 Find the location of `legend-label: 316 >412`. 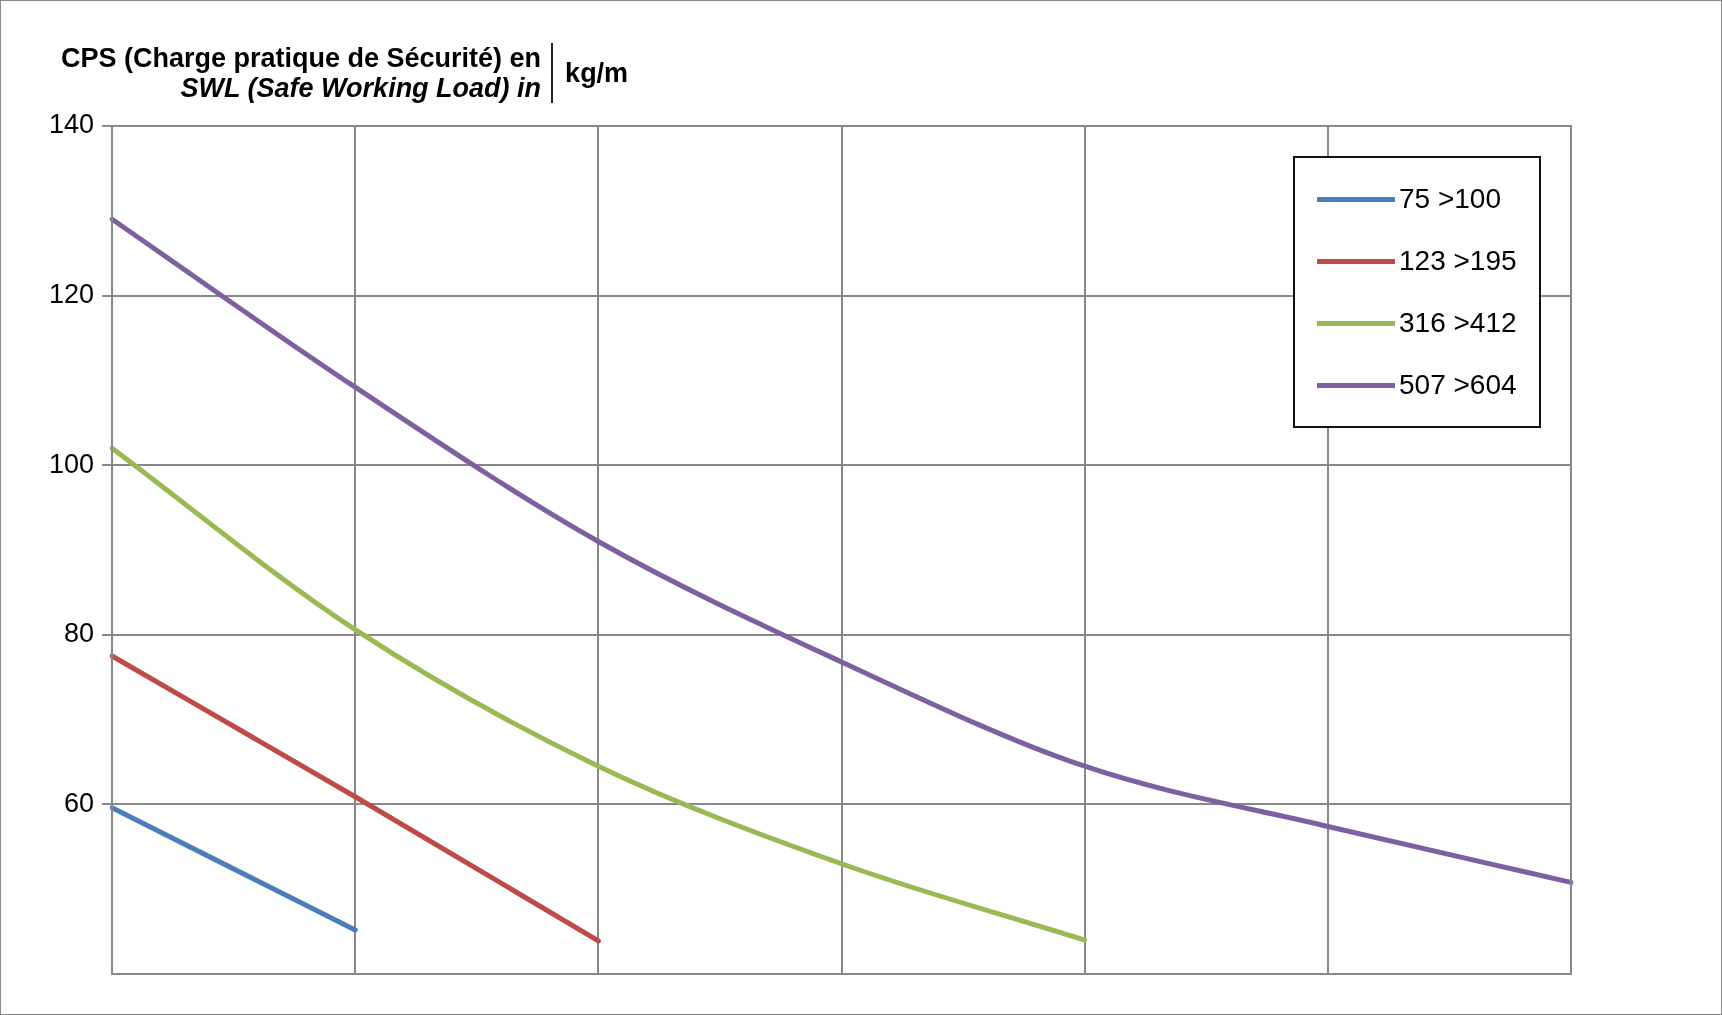

legend-label: 316 >412 is located at coordinates (1458, 323).